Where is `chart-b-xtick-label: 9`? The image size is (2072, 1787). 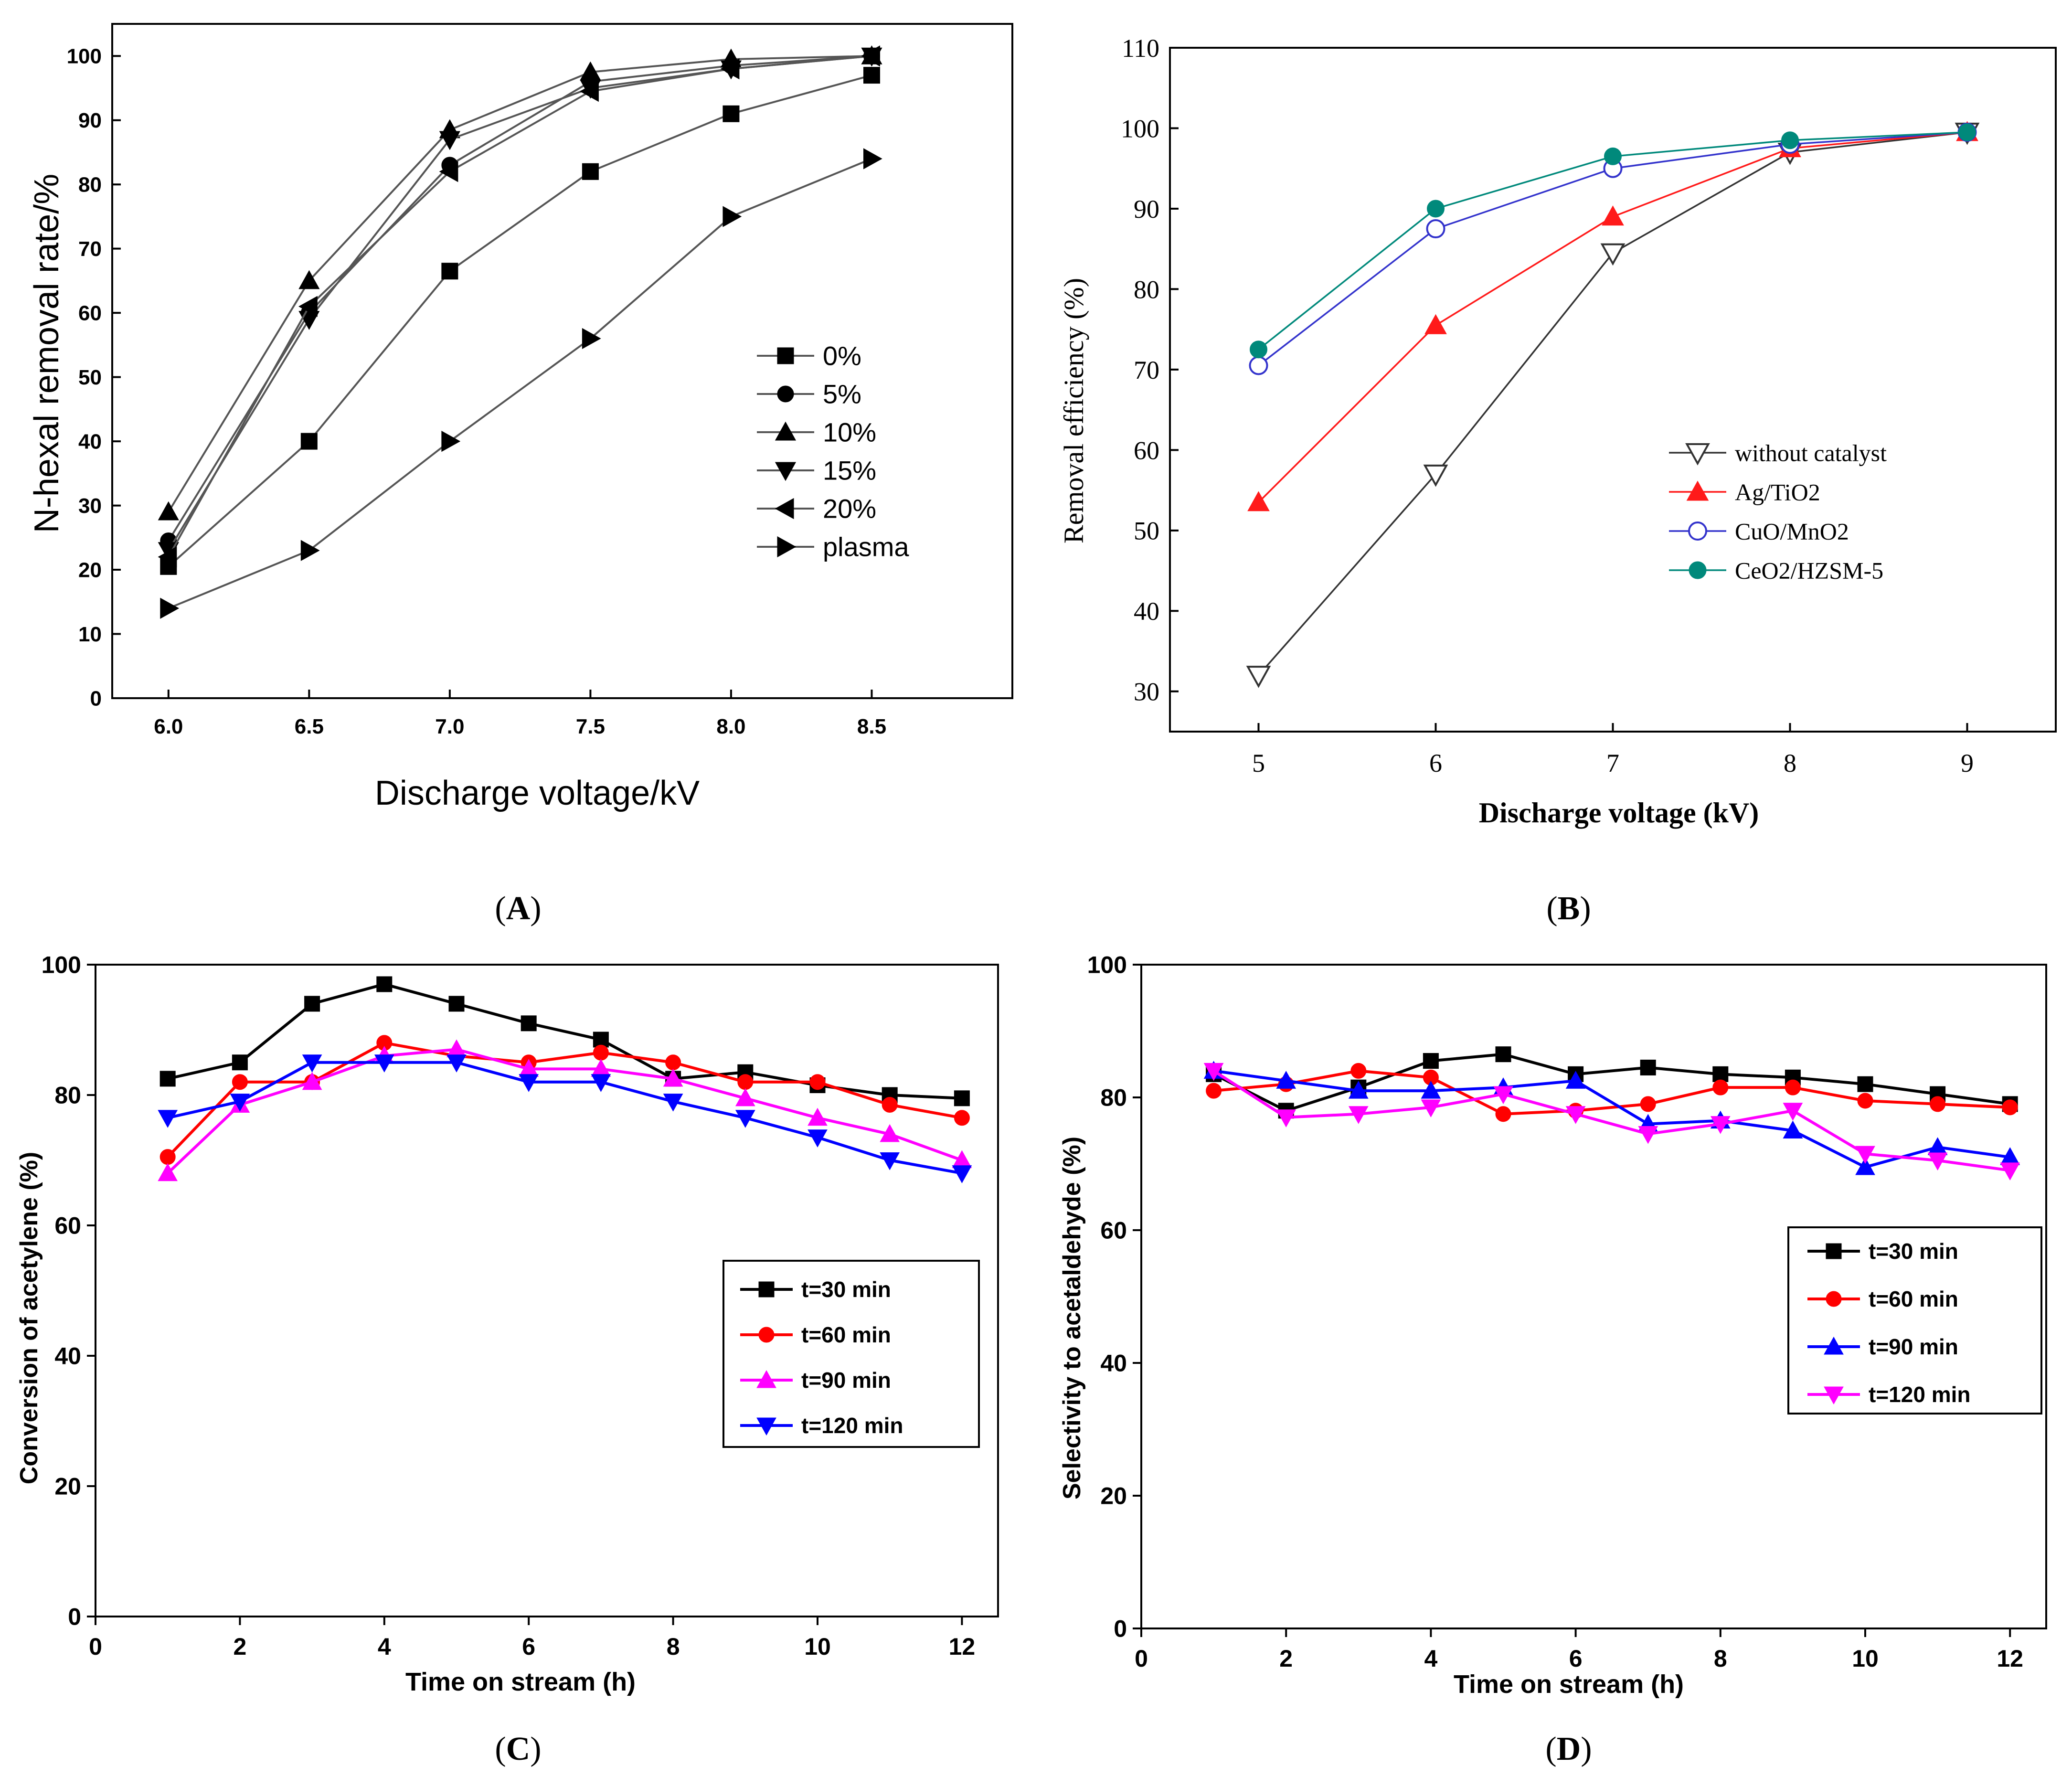 chart-b-xtick-label: 9 is located at coordinates (1968, 763).